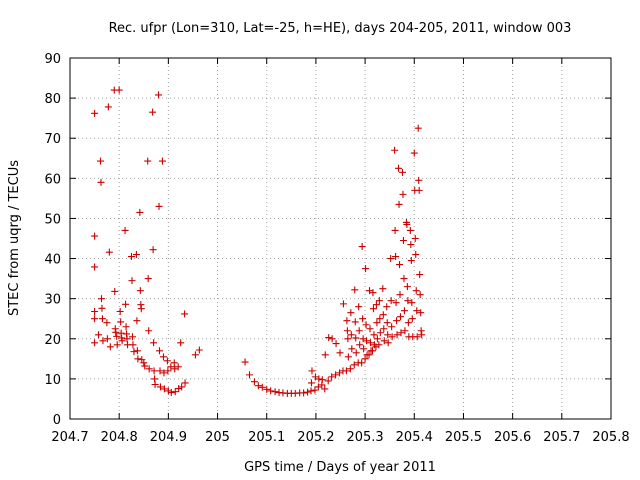 The image size is (640, 480). Describe the element at coordinates (14, 238) in the screenshot. I see `y-axis-label: STEC from uqrg / TECUs` at that location.